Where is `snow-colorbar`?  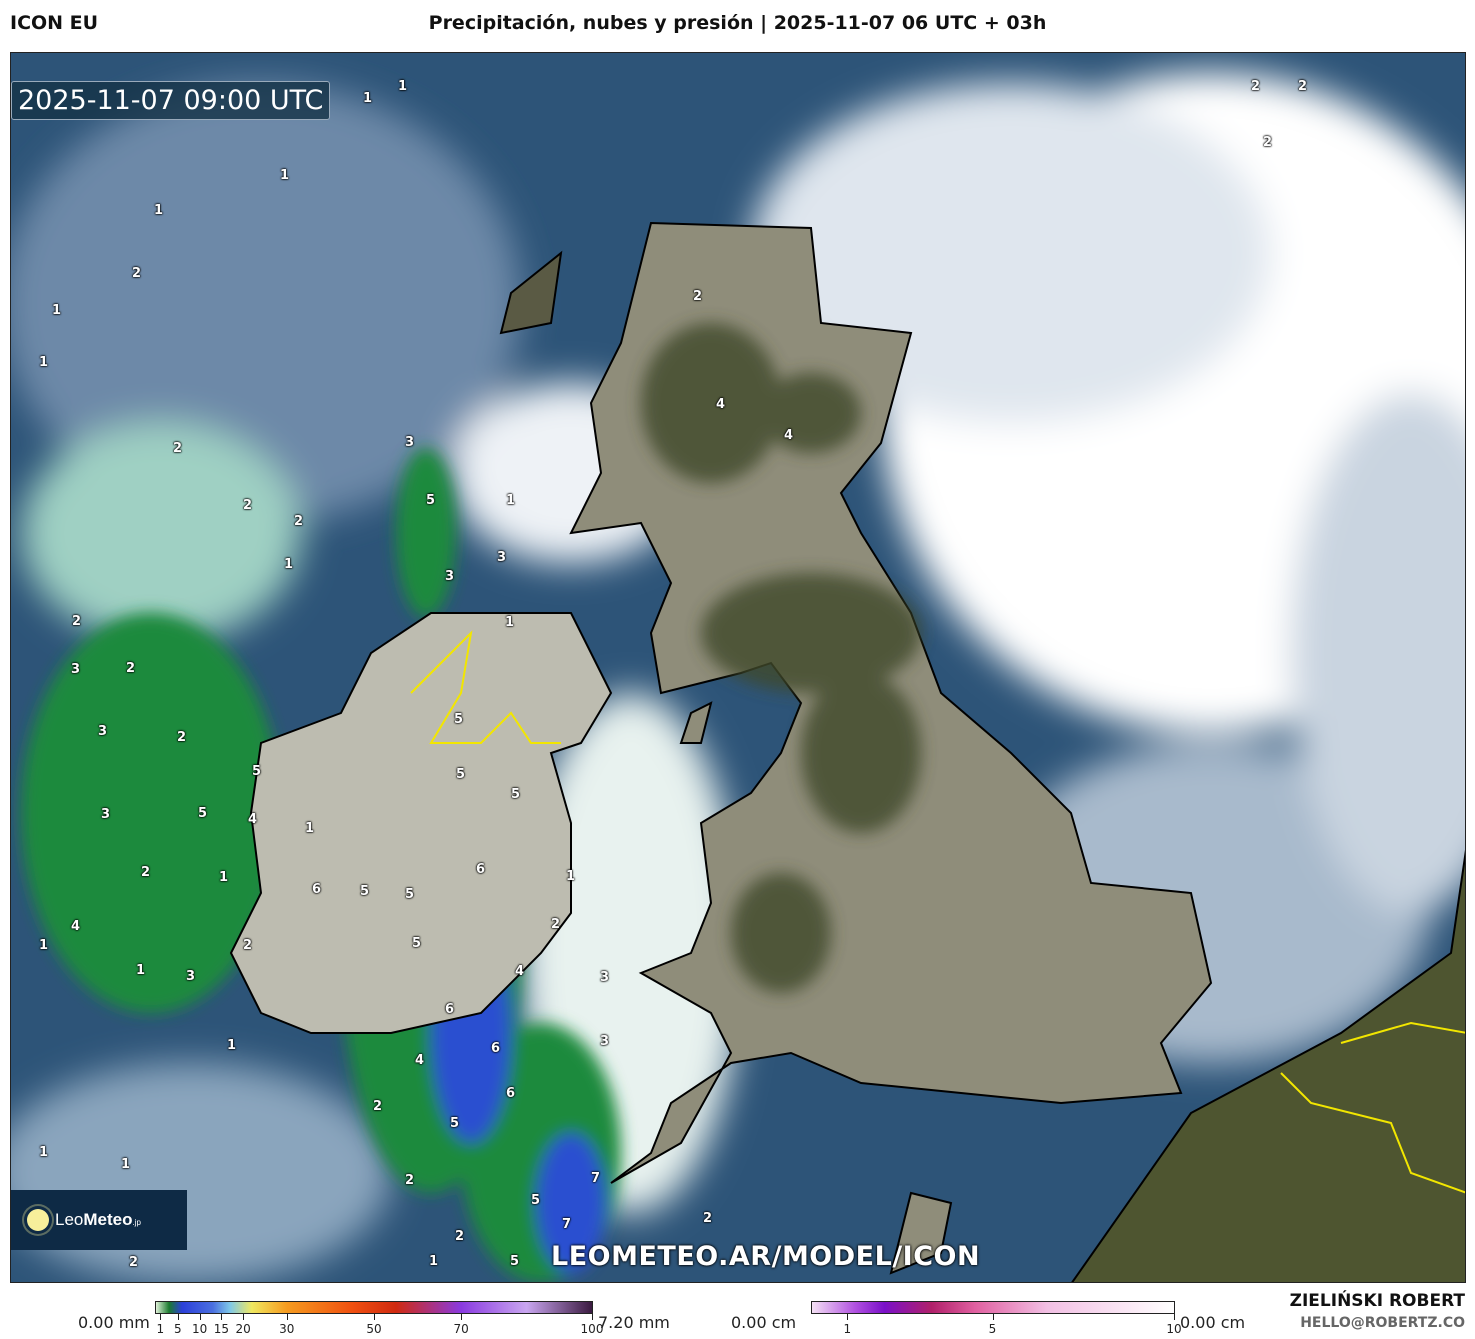
snow-colorbar is located at coordinates (993, 1307).